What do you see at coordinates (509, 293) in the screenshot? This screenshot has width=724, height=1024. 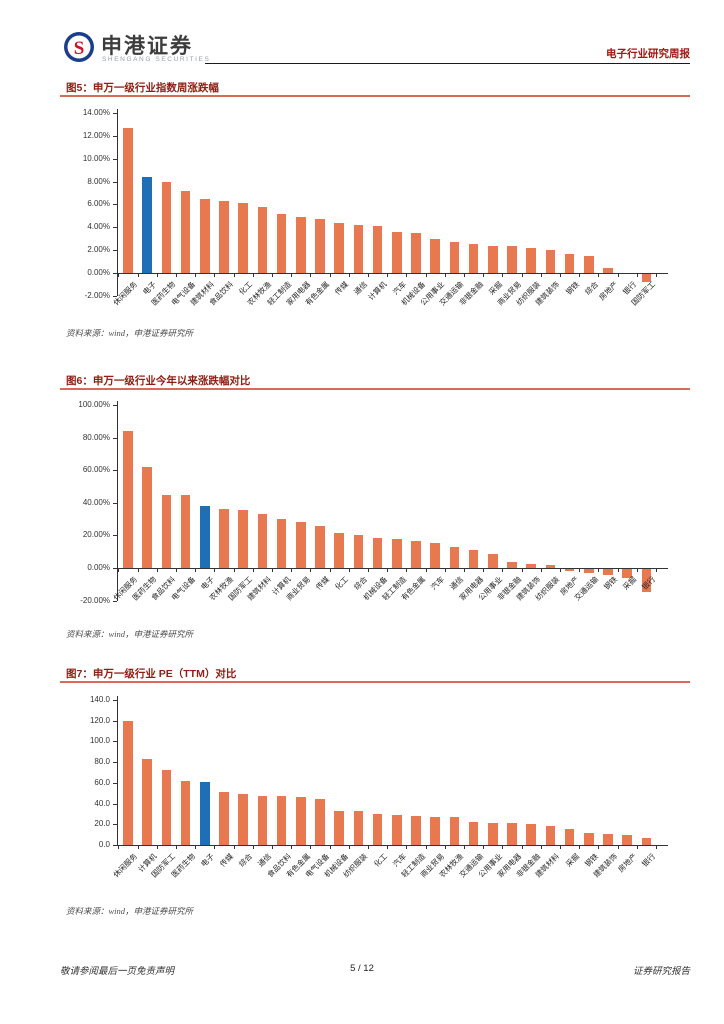 I see `category-label: 商业贸易` at bounding box center [509, 293].